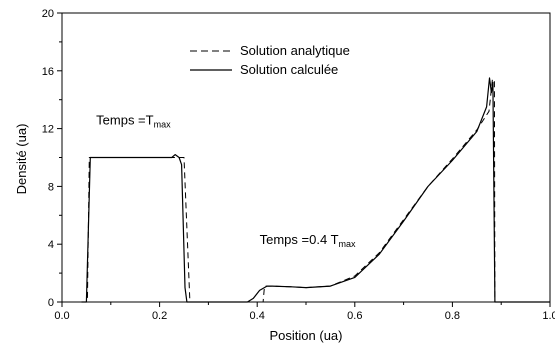 This screenshot has height=352, width=555. I want to click on x-tick-label: 0.6, so click(354, 316).